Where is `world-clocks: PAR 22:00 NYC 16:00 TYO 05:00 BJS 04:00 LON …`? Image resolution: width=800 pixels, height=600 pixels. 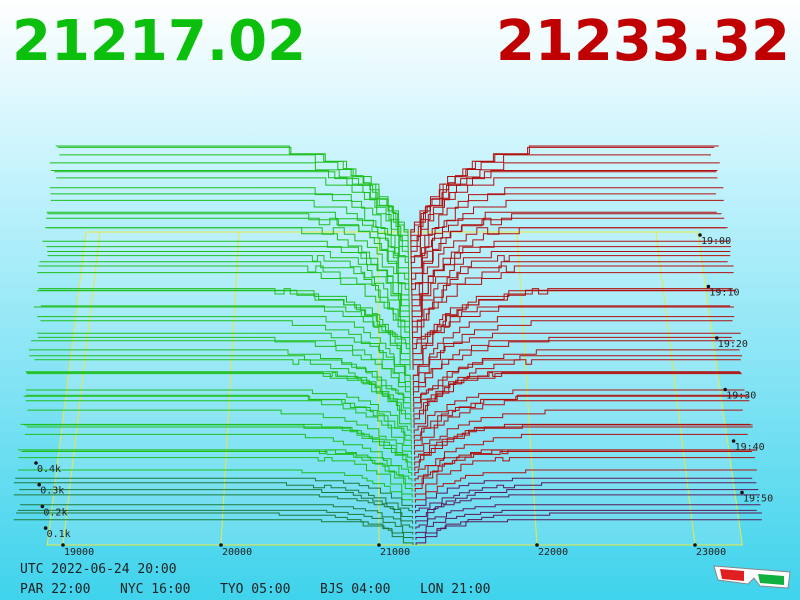 world-clocks: PAR 22:00 NYC 16:00 TYO 05:00 BJS 04:00 LON … is located at coordinates (255, 589).